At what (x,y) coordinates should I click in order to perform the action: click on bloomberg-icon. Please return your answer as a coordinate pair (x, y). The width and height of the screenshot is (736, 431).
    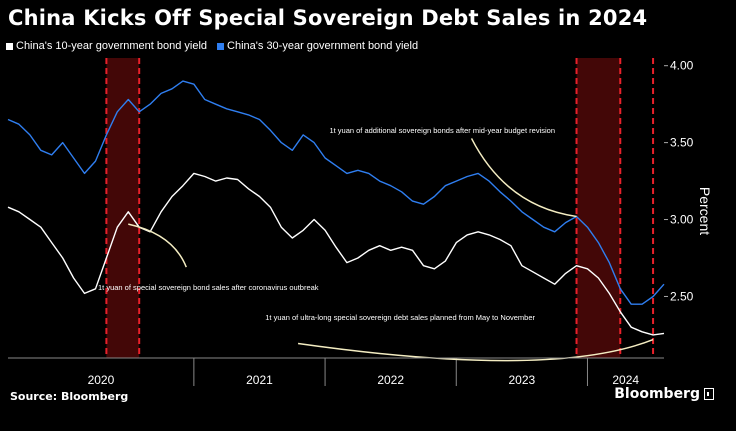
    Looking at the image, I should click on (709, 394).